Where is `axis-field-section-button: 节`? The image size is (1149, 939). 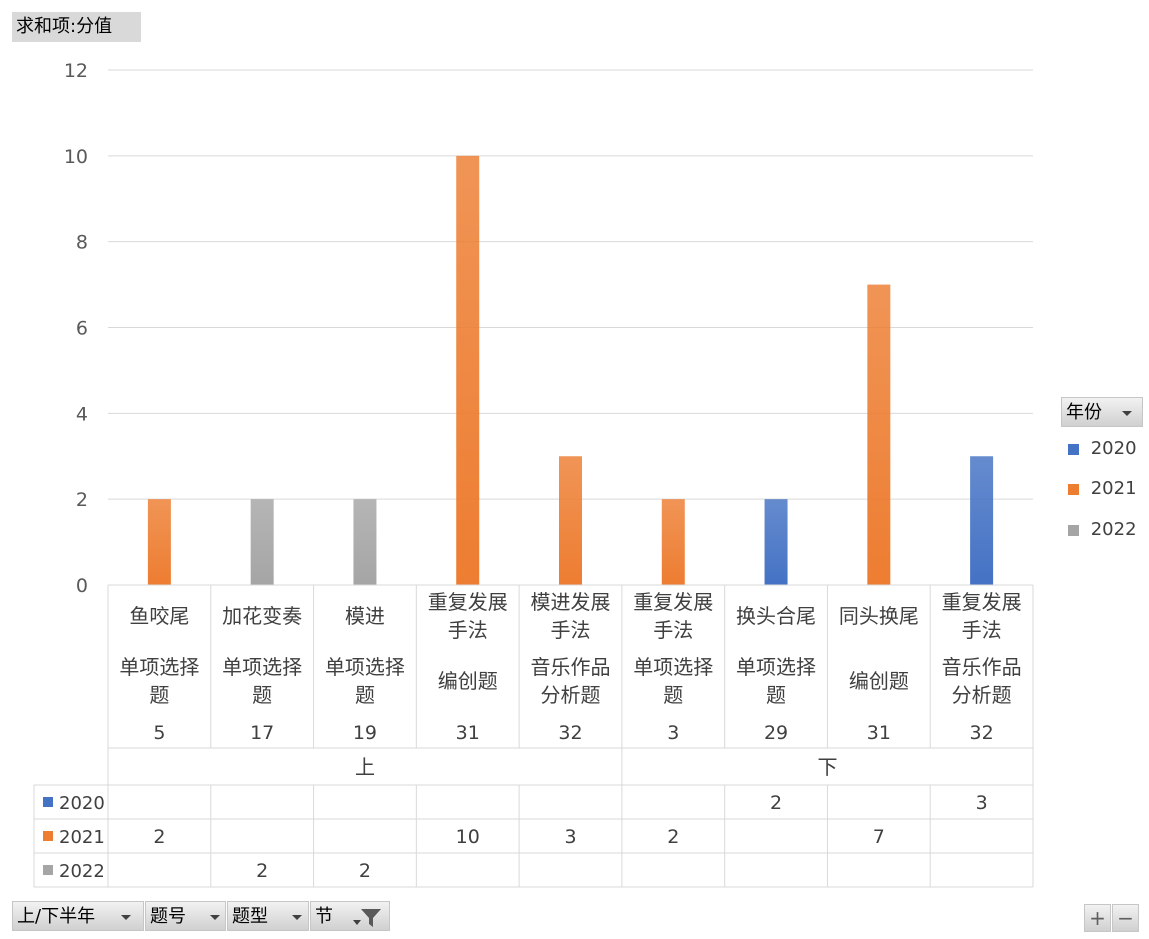
axis-field-section-button: 节 is located at coordinates (350, 916).